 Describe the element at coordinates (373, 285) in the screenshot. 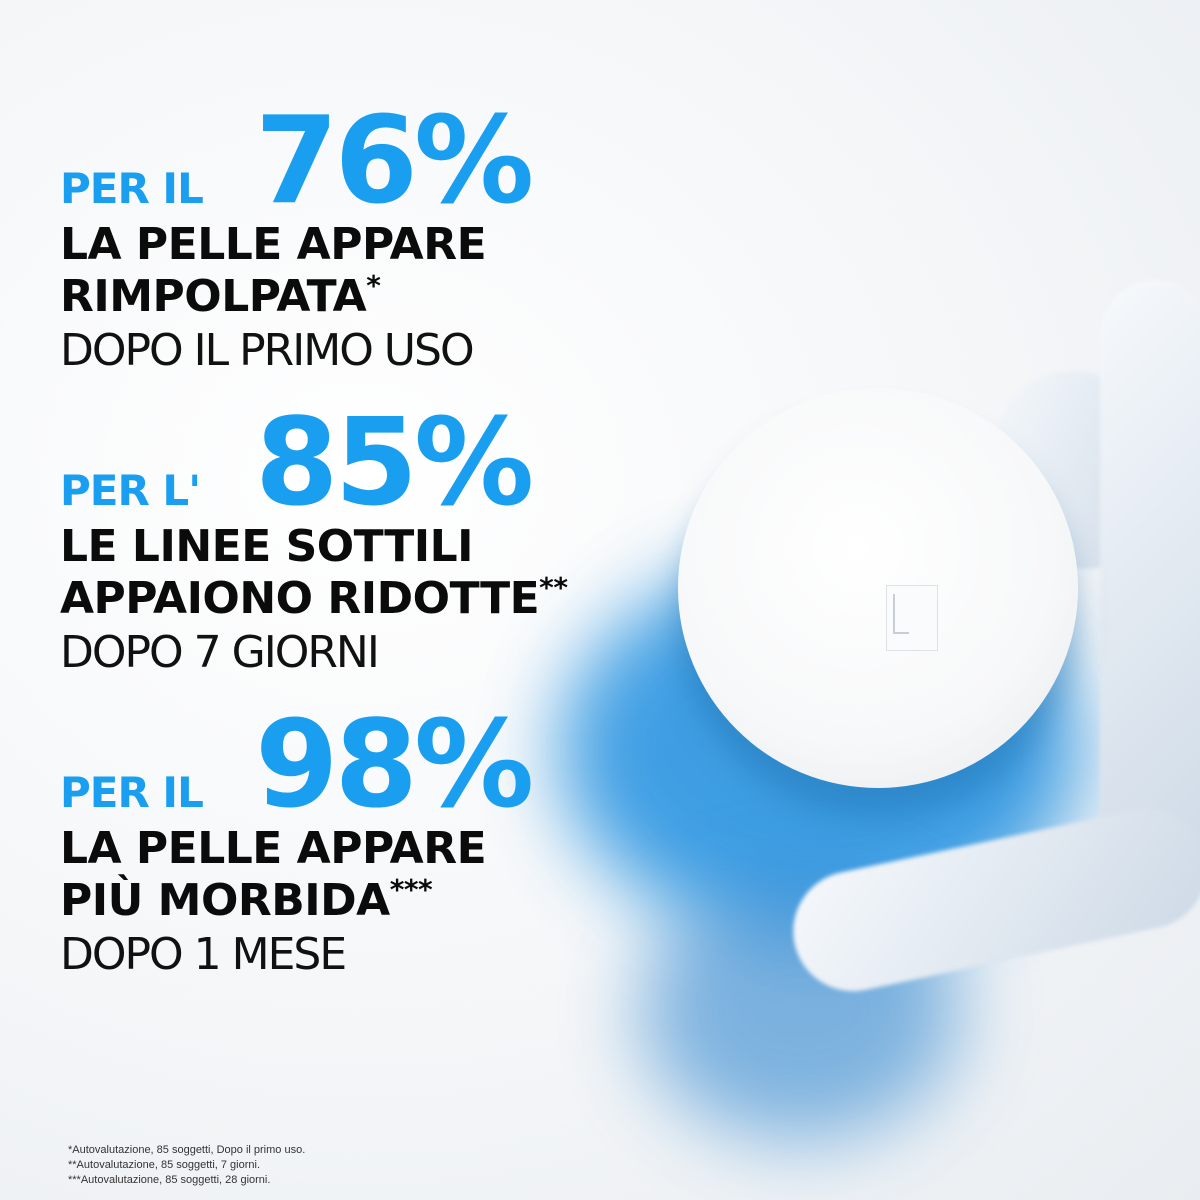

I see `footnote-mark: *` at that location.